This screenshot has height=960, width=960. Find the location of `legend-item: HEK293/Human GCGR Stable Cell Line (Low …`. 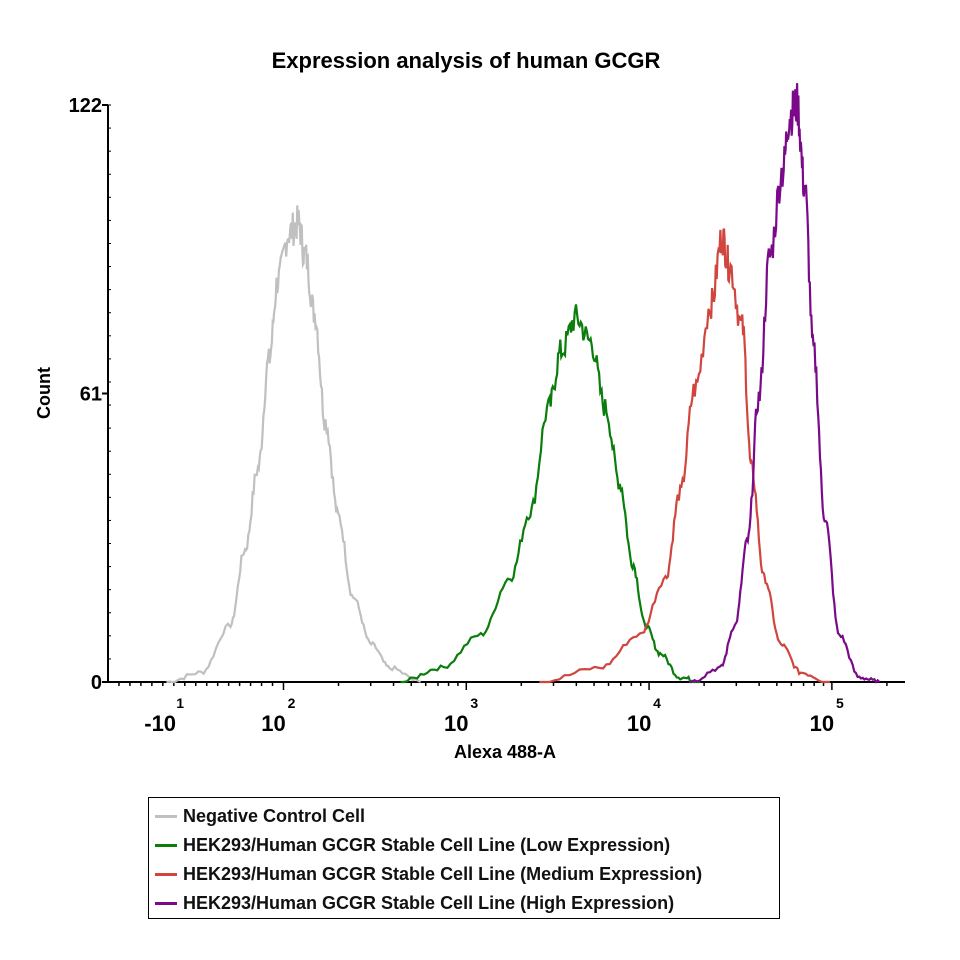

legend-item: HEK293/Human GCGR Stable Cell Line (Low … is located at coordinates (467, 845).